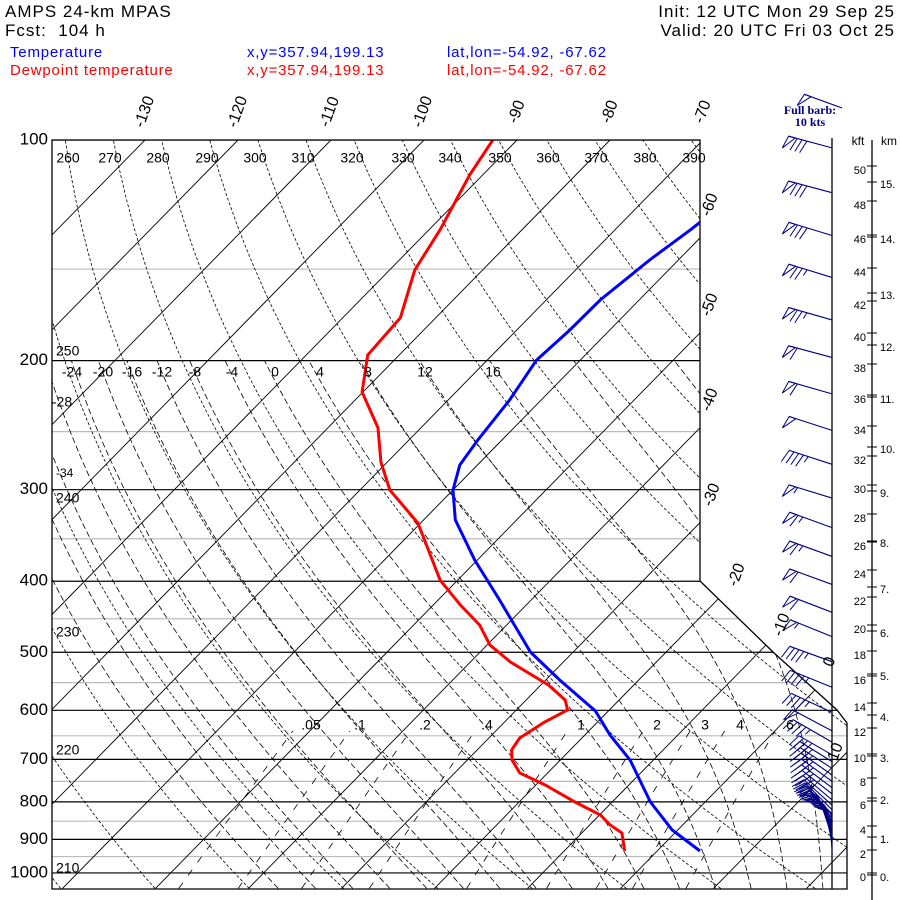  What do you see at coordinates (858, 141) in the screenshot?
I see `kft-title: kft` at bounding box center [858, 141].